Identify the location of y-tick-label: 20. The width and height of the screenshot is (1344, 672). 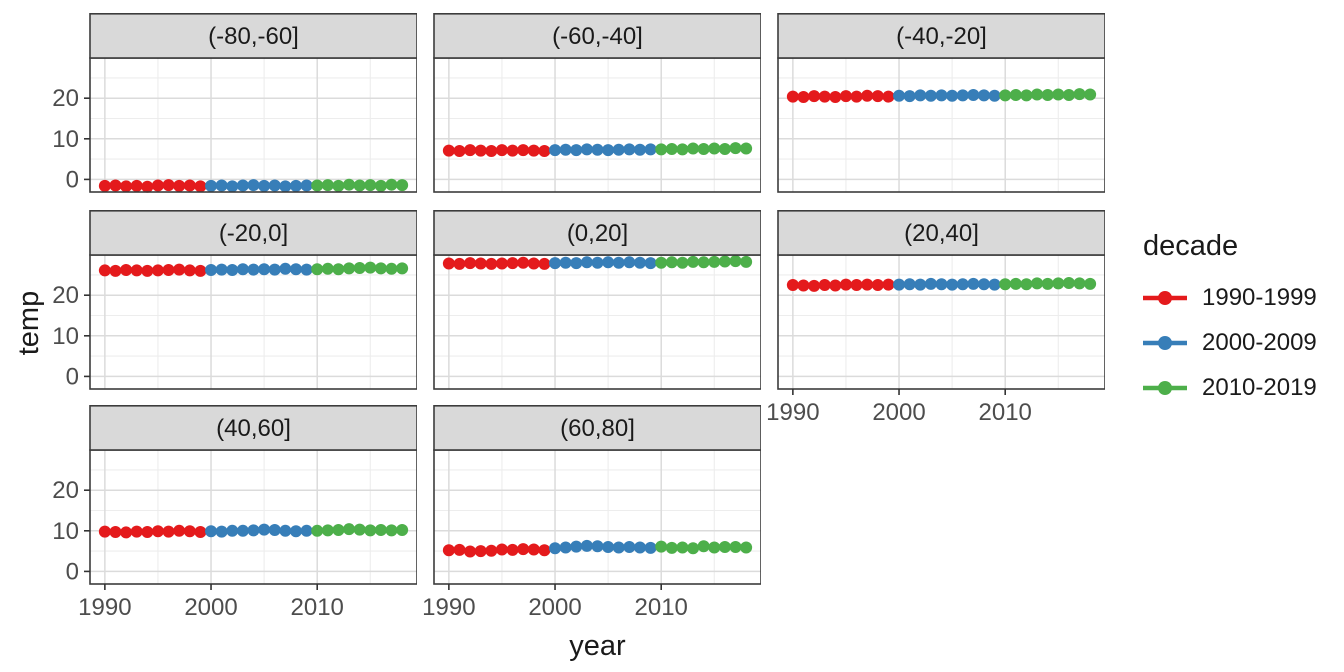
(65, 295).